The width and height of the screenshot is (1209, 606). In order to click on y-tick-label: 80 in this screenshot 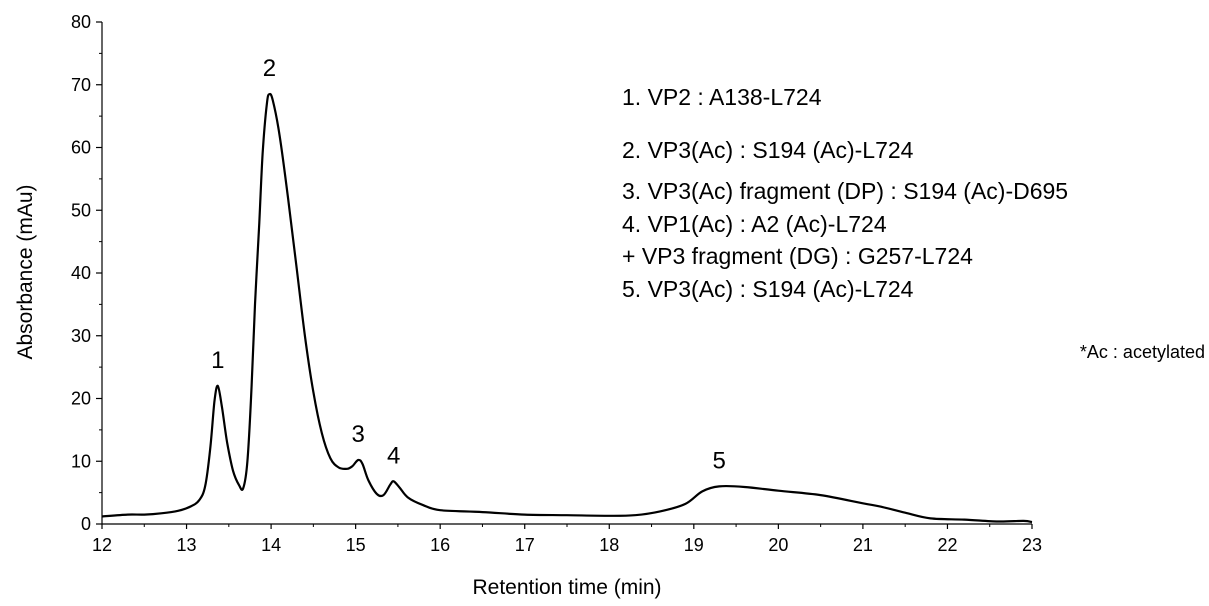, I will do `click(81, 22)`.